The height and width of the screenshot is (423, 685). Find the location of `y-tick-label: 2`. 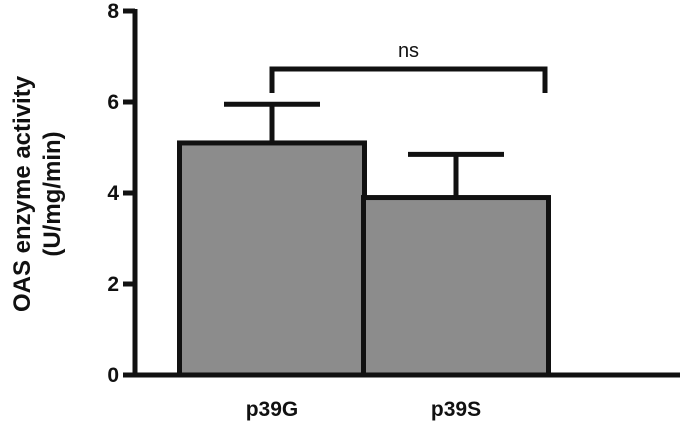

y-tick-label: 2 is located at coordinates (113, 284).